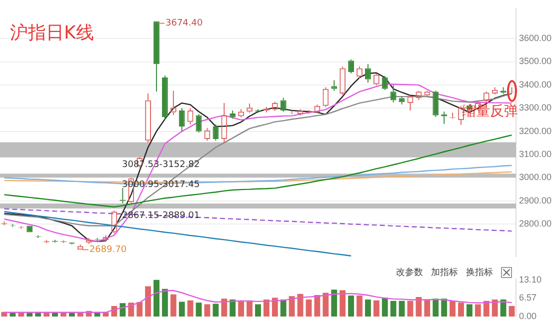  I want to click on text: 加指标, so click(444, 272).